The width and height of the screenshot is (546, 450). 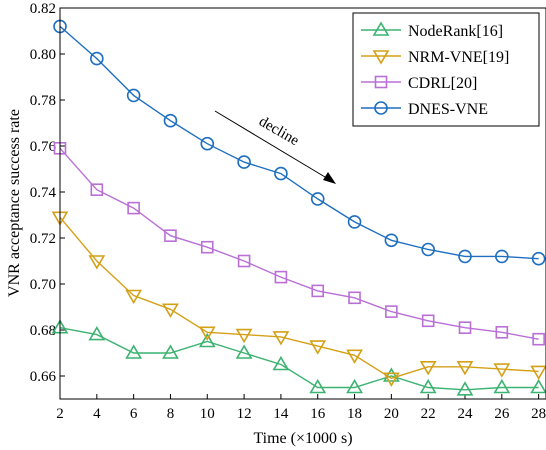 I want to click on decline-arrow-line, so click(x=272, y=145).